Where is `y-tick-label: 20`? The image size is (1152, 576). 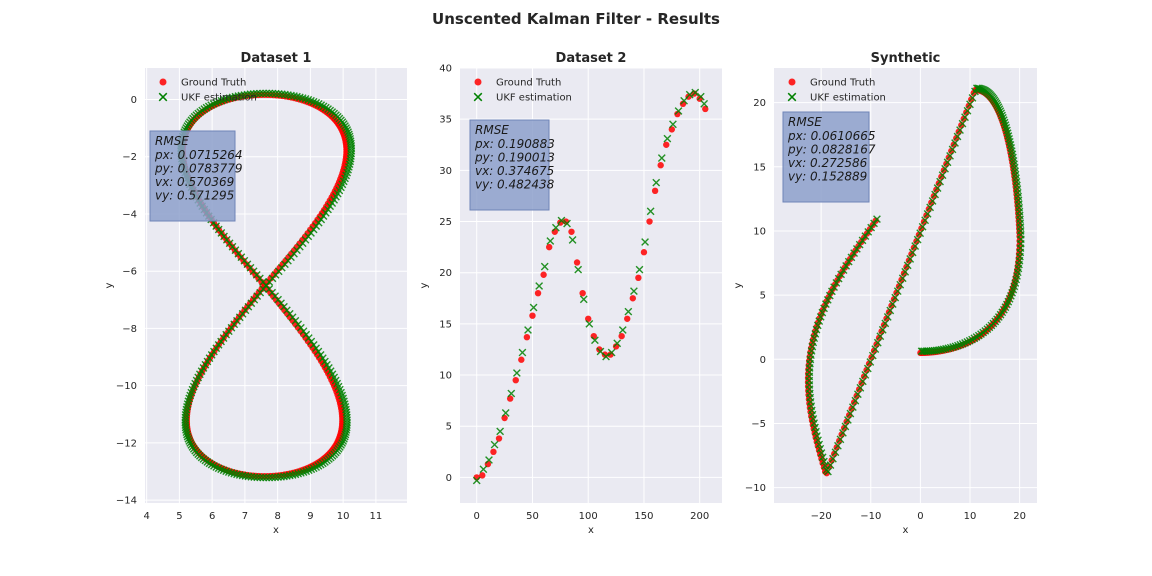
y-tick-label: 20 is located at coordinates (759, 103).